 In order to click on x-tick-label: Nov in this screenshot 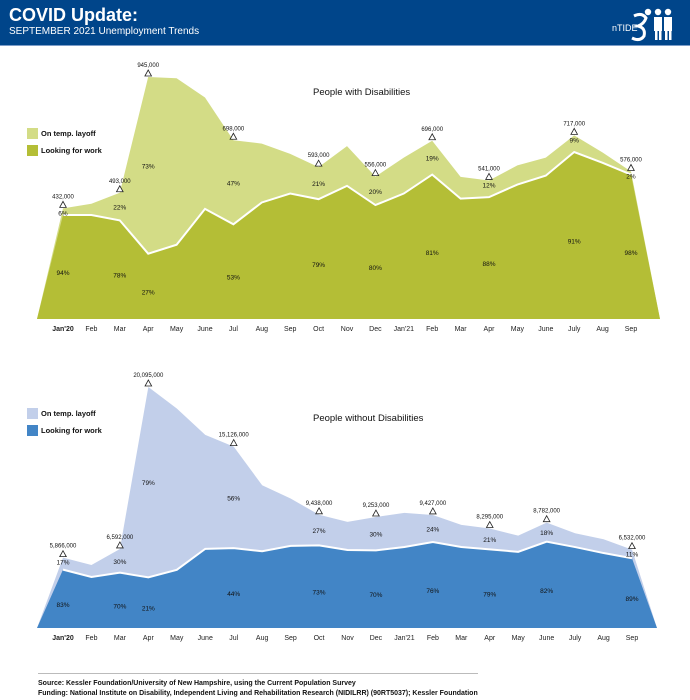, I will do `click(347, 329)`.